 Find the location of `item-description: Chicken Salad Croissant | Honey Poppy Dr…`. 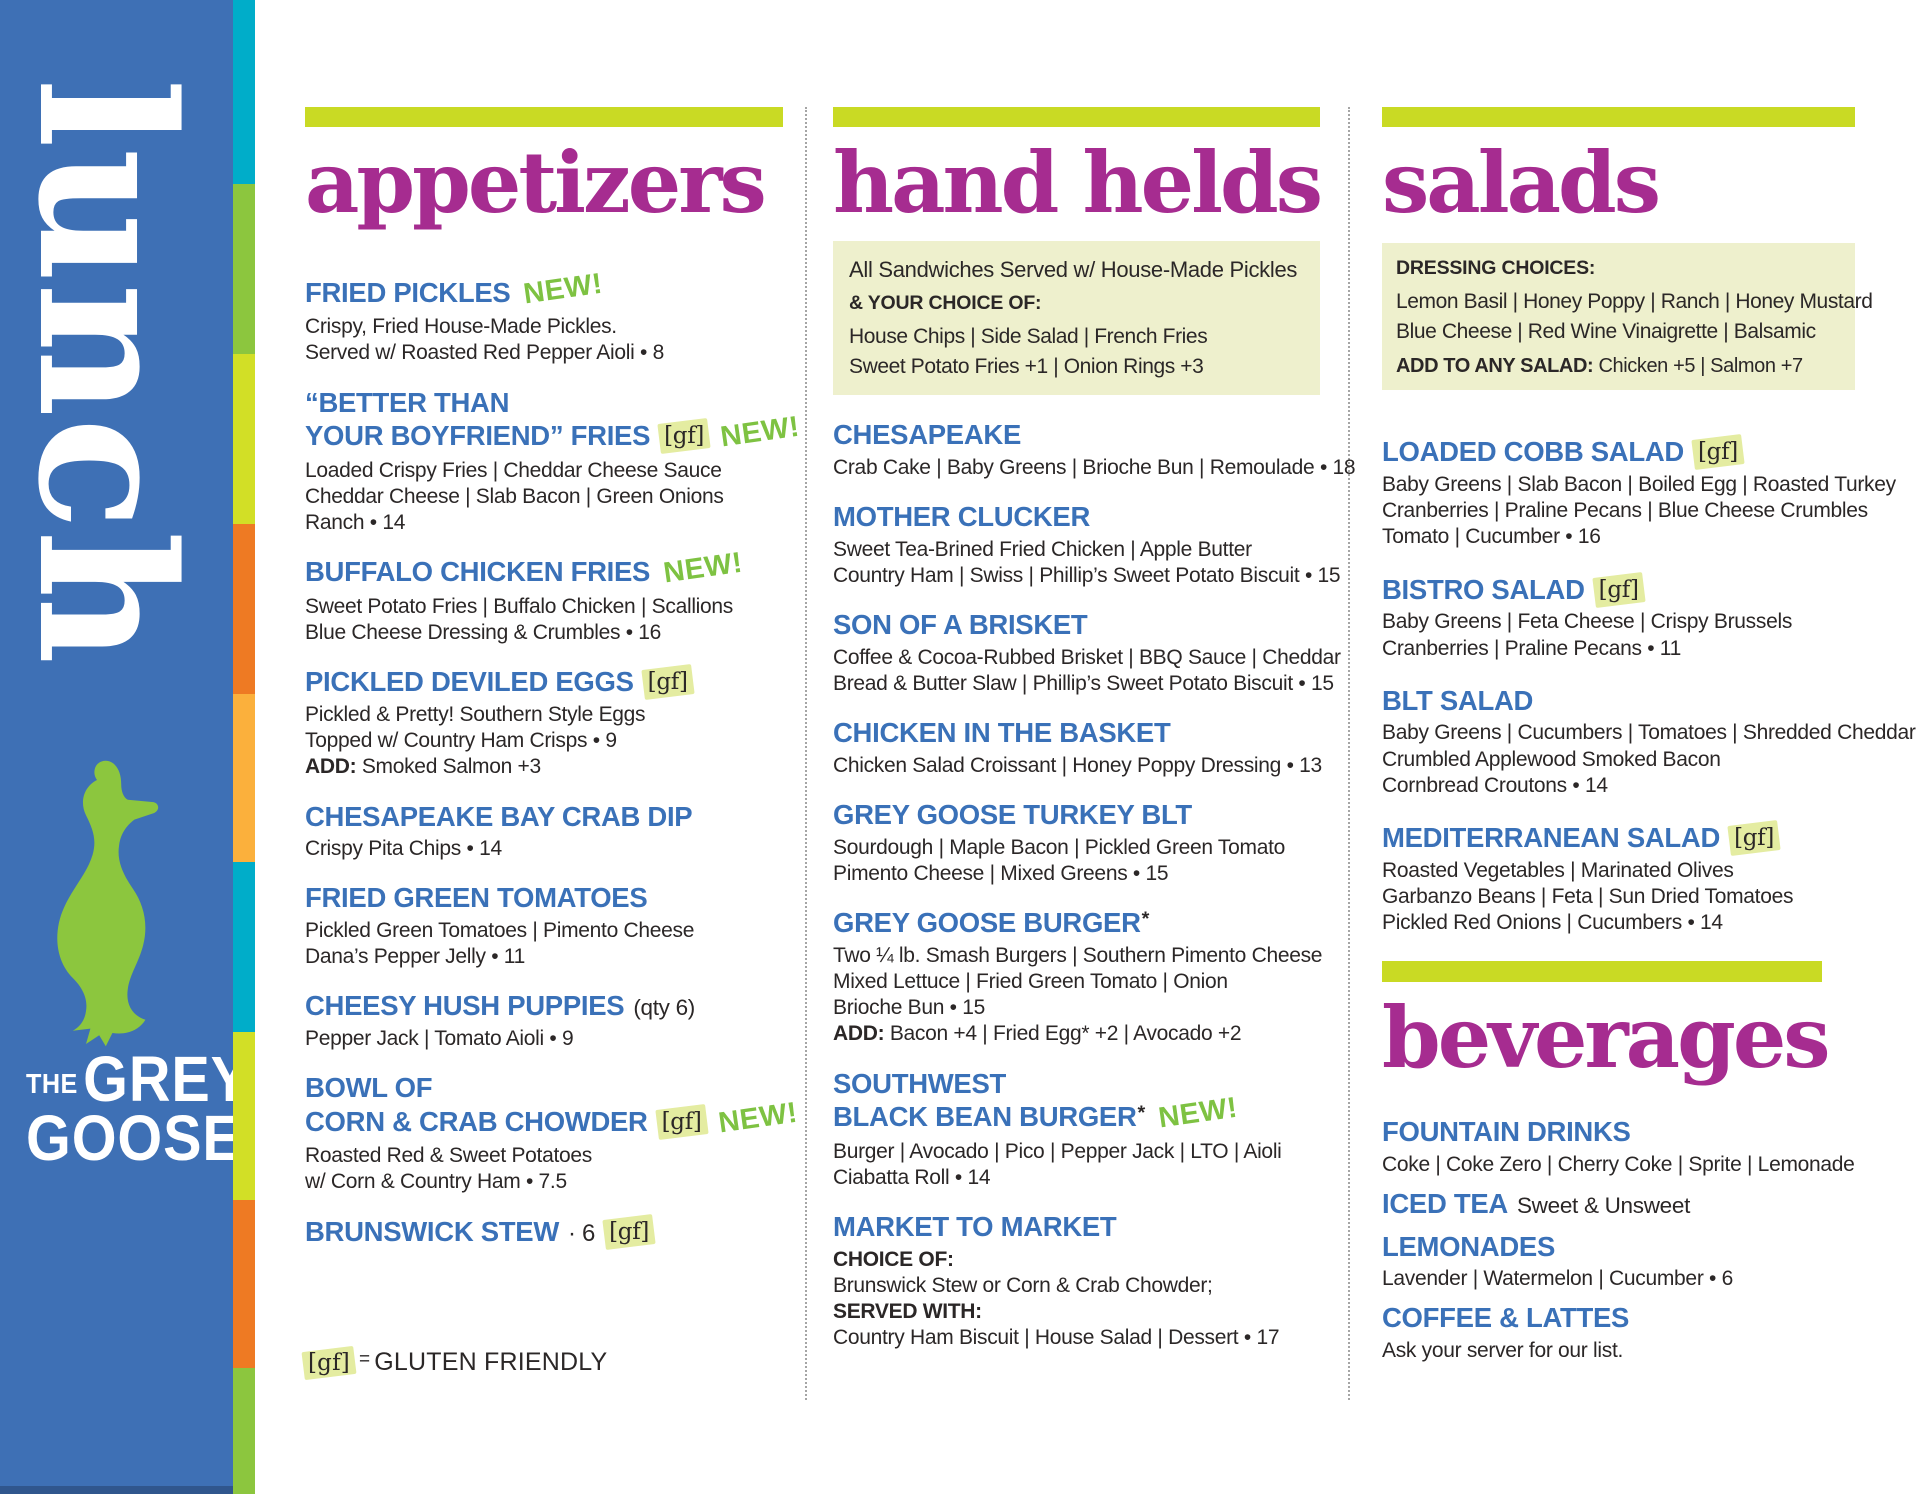

item-description: Chicken Salad Croissant | Honey Poppy Dr… is located at coordinates (1077, 765).